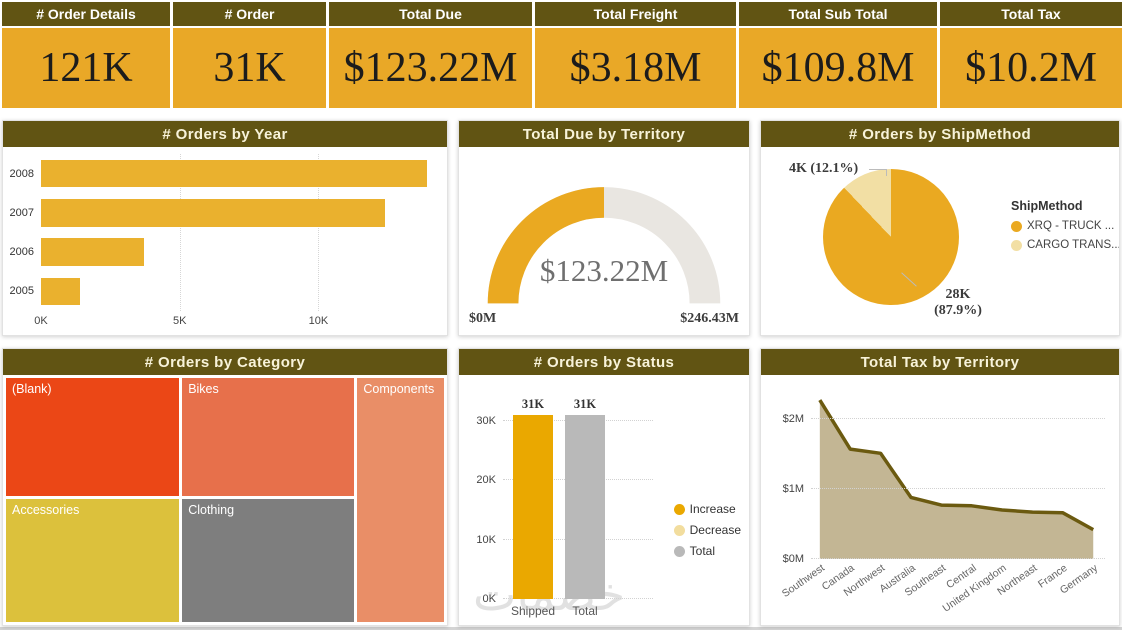  What do you see at coordinates (268, 560) in the screenshot?
I see `treemap-tile-clothing: Clothing` at bounding box center [268, 560].